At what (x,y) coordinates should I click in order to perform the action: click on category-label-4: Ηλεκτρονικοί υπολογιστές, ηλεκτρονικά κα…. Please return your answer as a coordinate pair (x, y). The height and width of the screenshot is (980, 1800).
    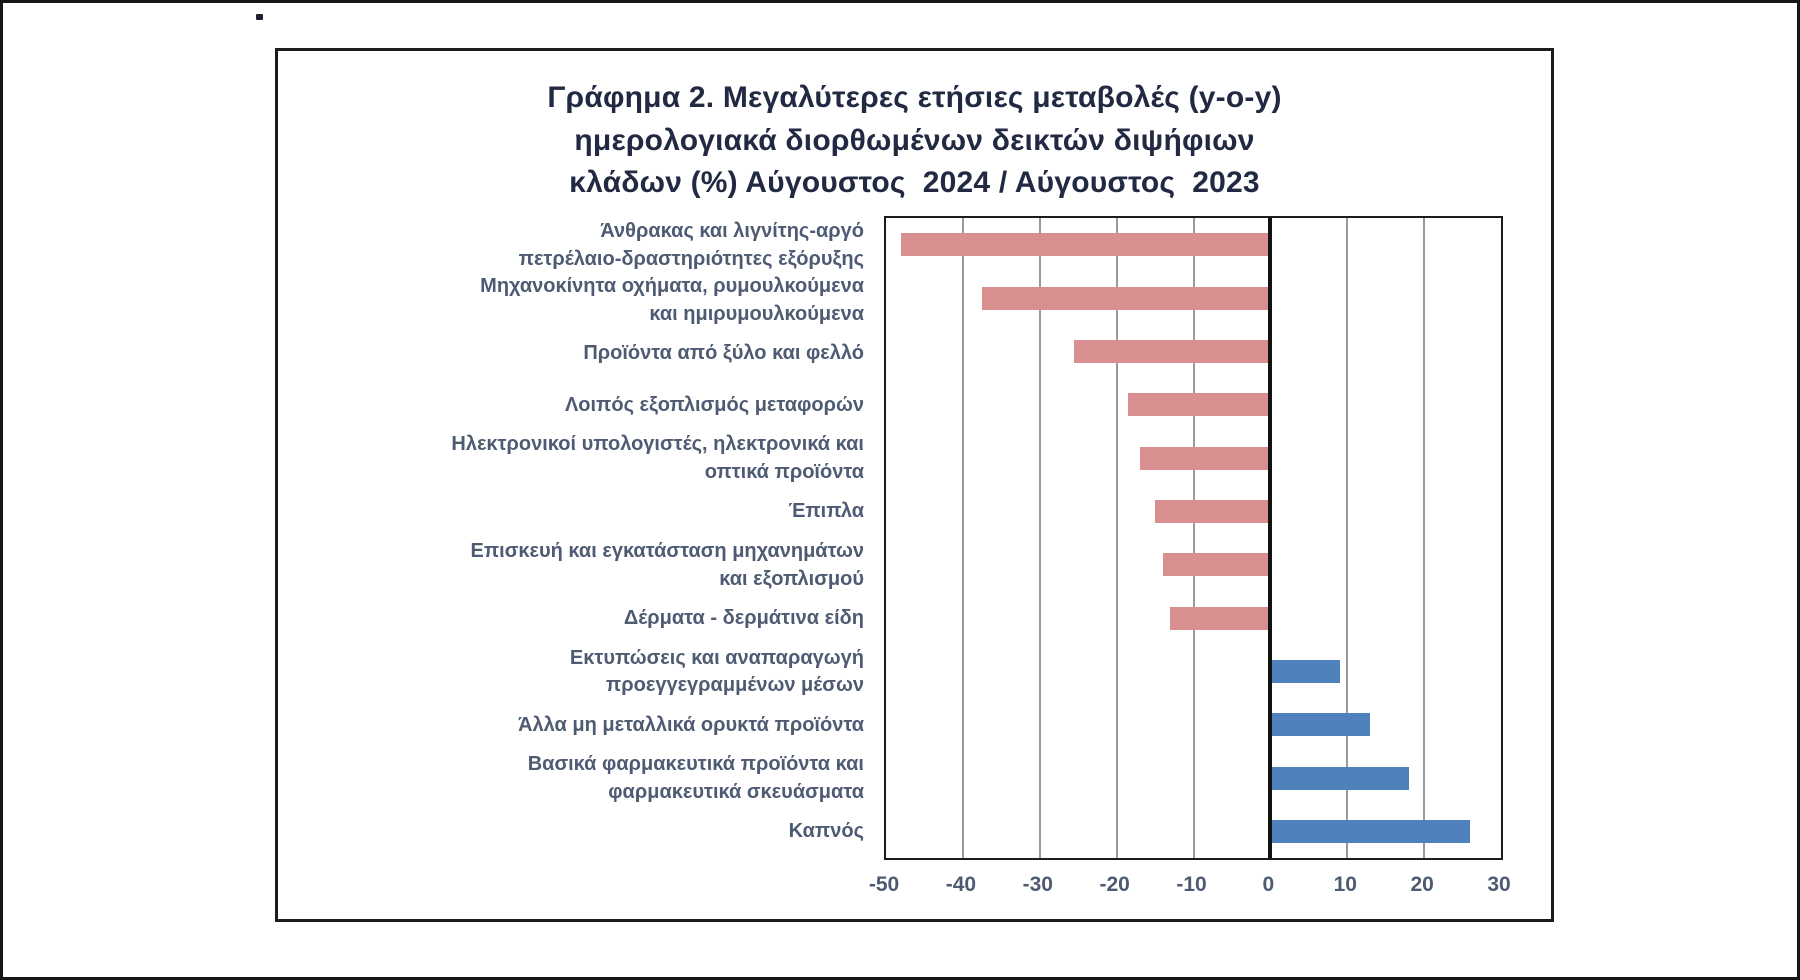
    Looking at the image, I should click on (576, 458).